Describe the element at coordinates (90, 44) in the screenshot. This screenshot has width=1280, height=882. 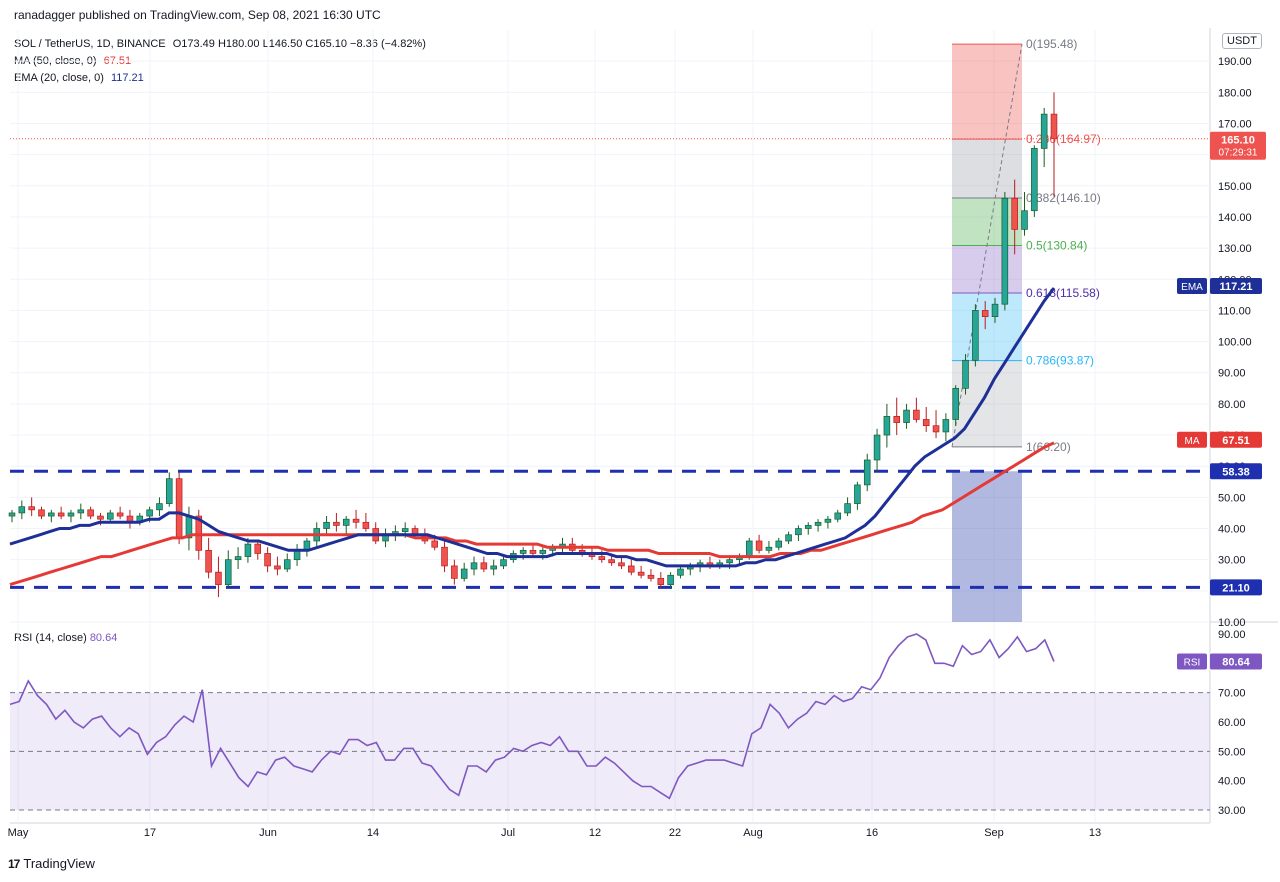
I see `symbol-label: SOL / TetherUS, 1D, BINANCE` at that location.